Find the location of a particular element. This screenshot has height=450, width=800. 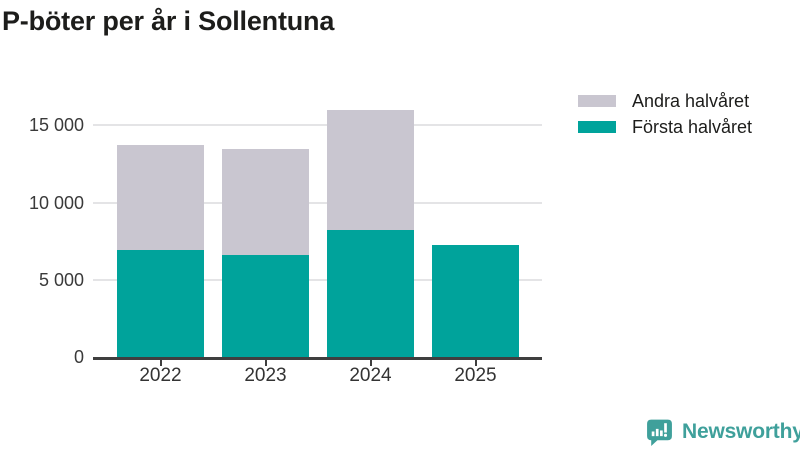

y-tick-label-0: 0 is located at coordinates (78, 357).